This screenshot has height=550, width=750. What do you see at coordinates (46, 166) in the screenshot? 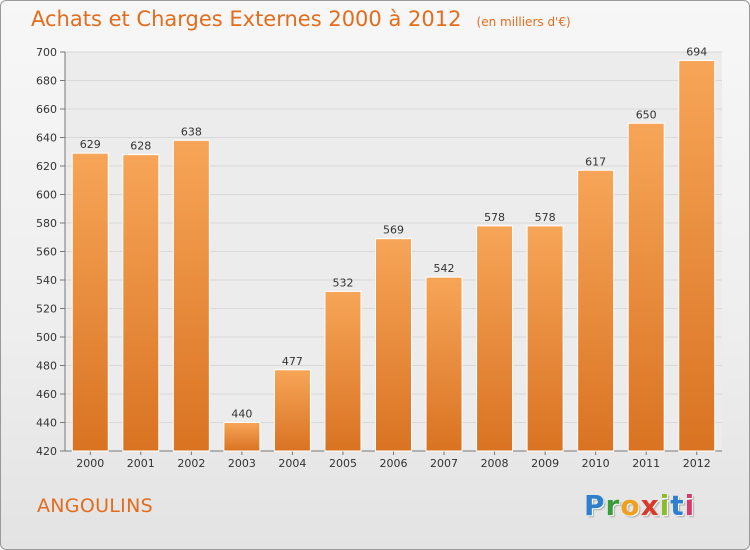
I see `y-tick-label: 620` at bounding box center [46, 166].